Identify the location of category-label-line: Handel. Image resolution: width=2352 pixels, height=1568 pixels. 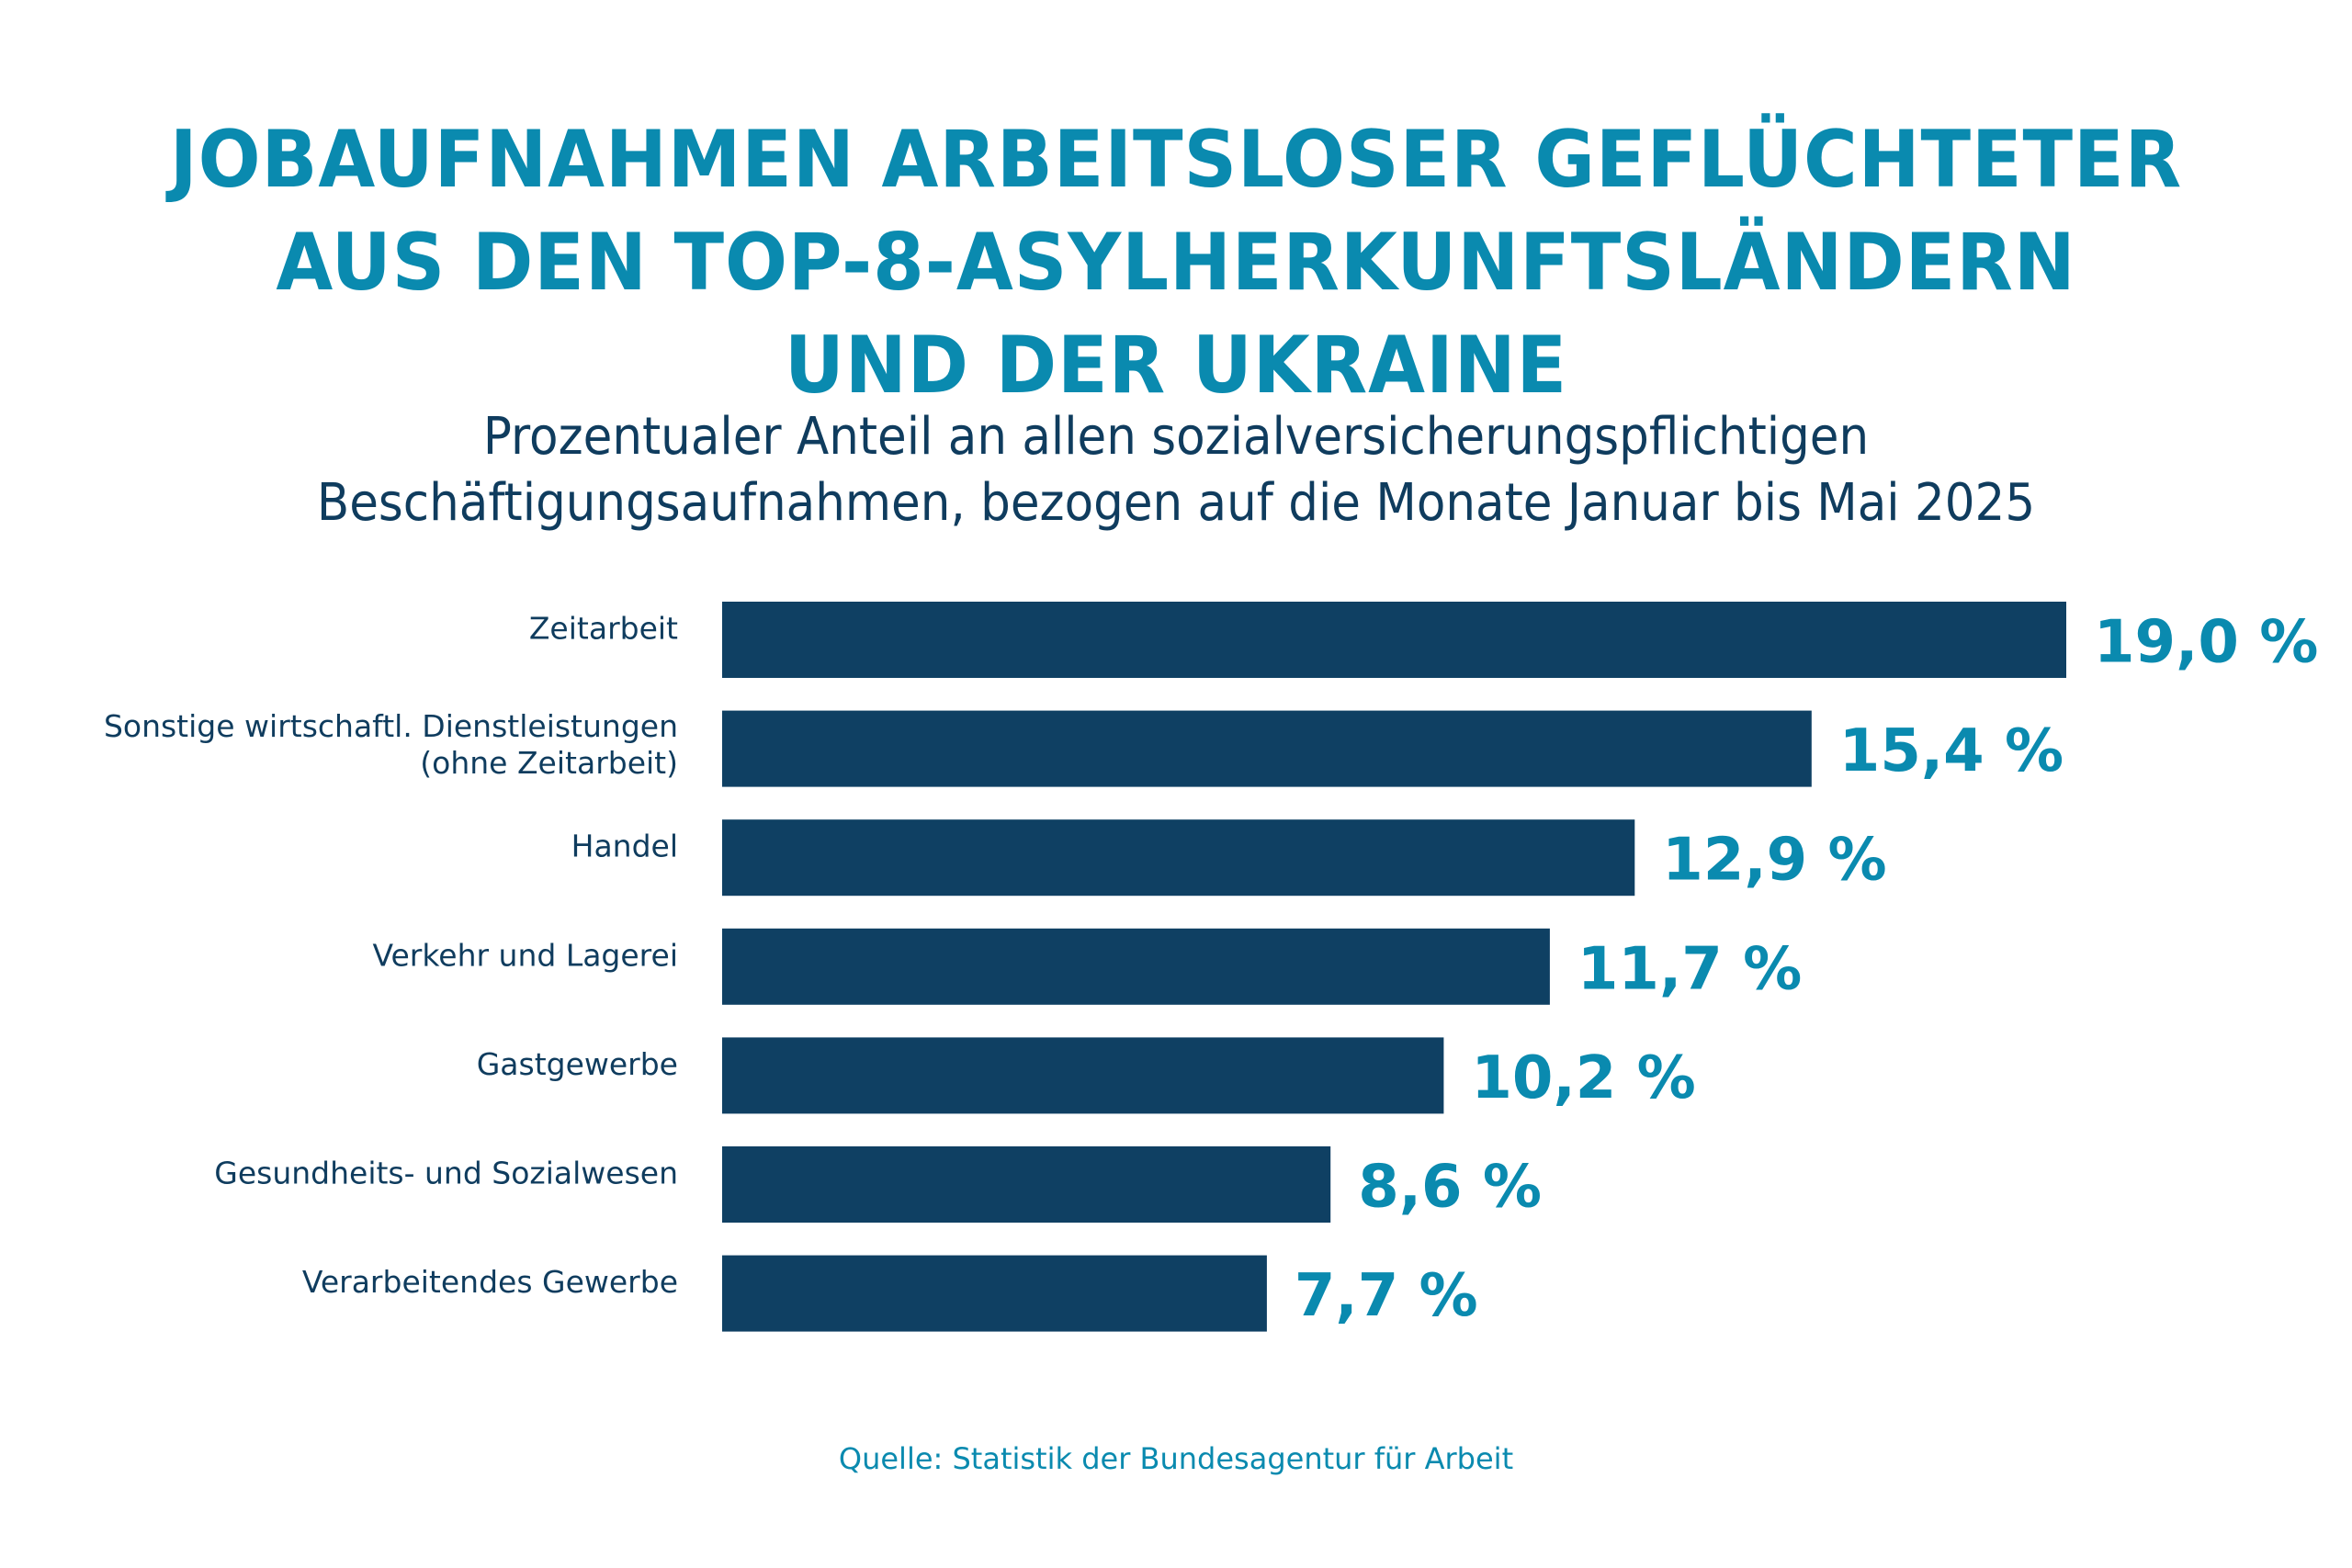
(624, 847).